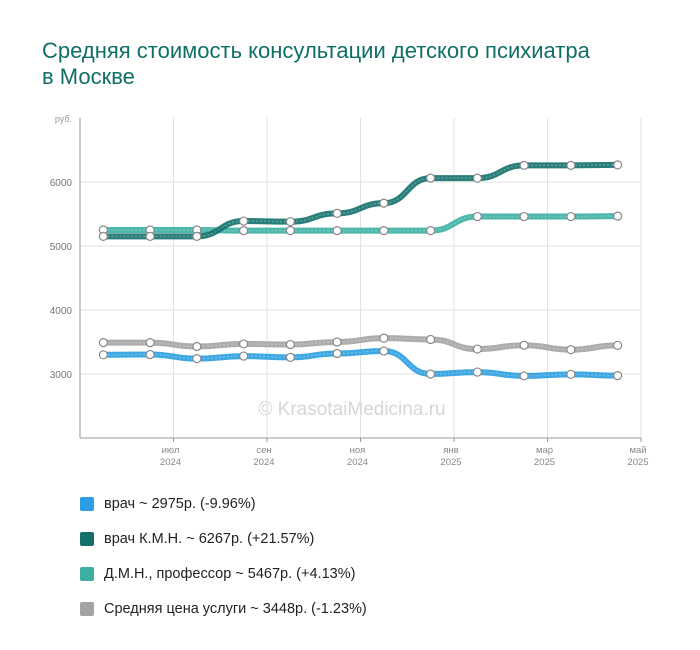 The height and width of the screenshot is (650, 700). What do you see at coordinates (235, 608) in the screenshot?
I see `legend-label: Средняя цена услуги ~ 3448р. (-1.23%)` at bounding box center [235, 608].